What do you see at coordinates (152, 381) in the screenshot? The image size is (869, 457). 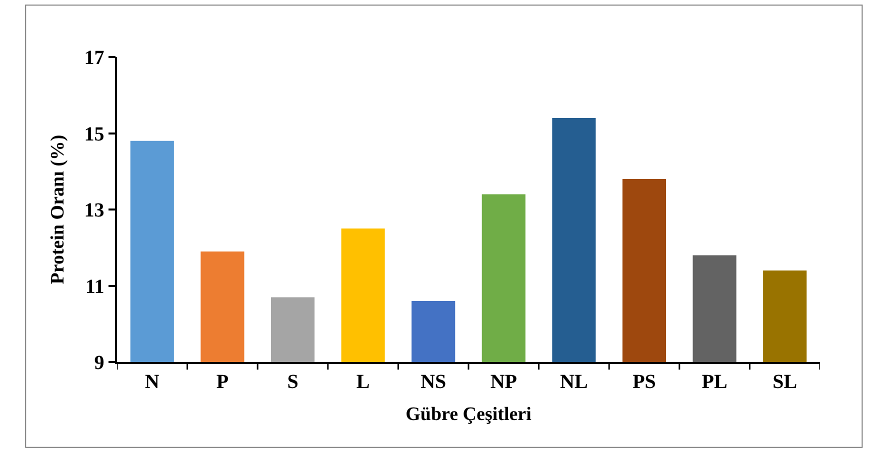 I see `x-tick-label: N` at bounding box center [152, 381].